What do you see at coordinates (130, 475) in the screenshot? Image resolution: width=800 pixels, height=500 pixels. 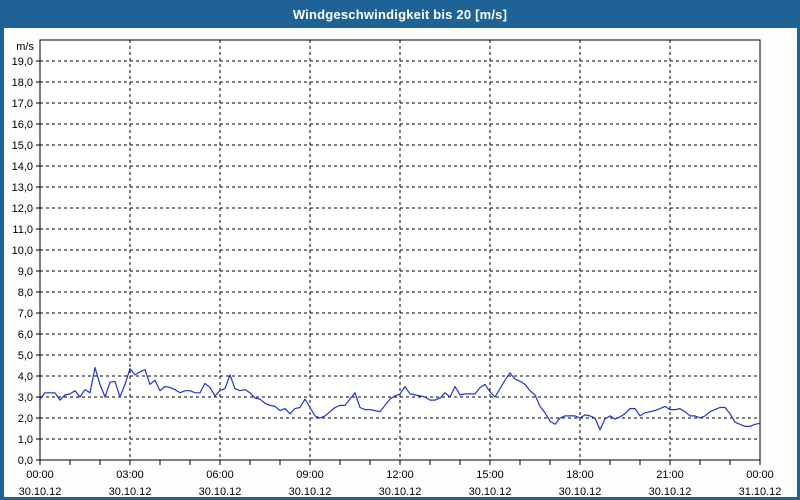 I see `x-tick-time-label: 03:00` at bounding box center [130, 475].